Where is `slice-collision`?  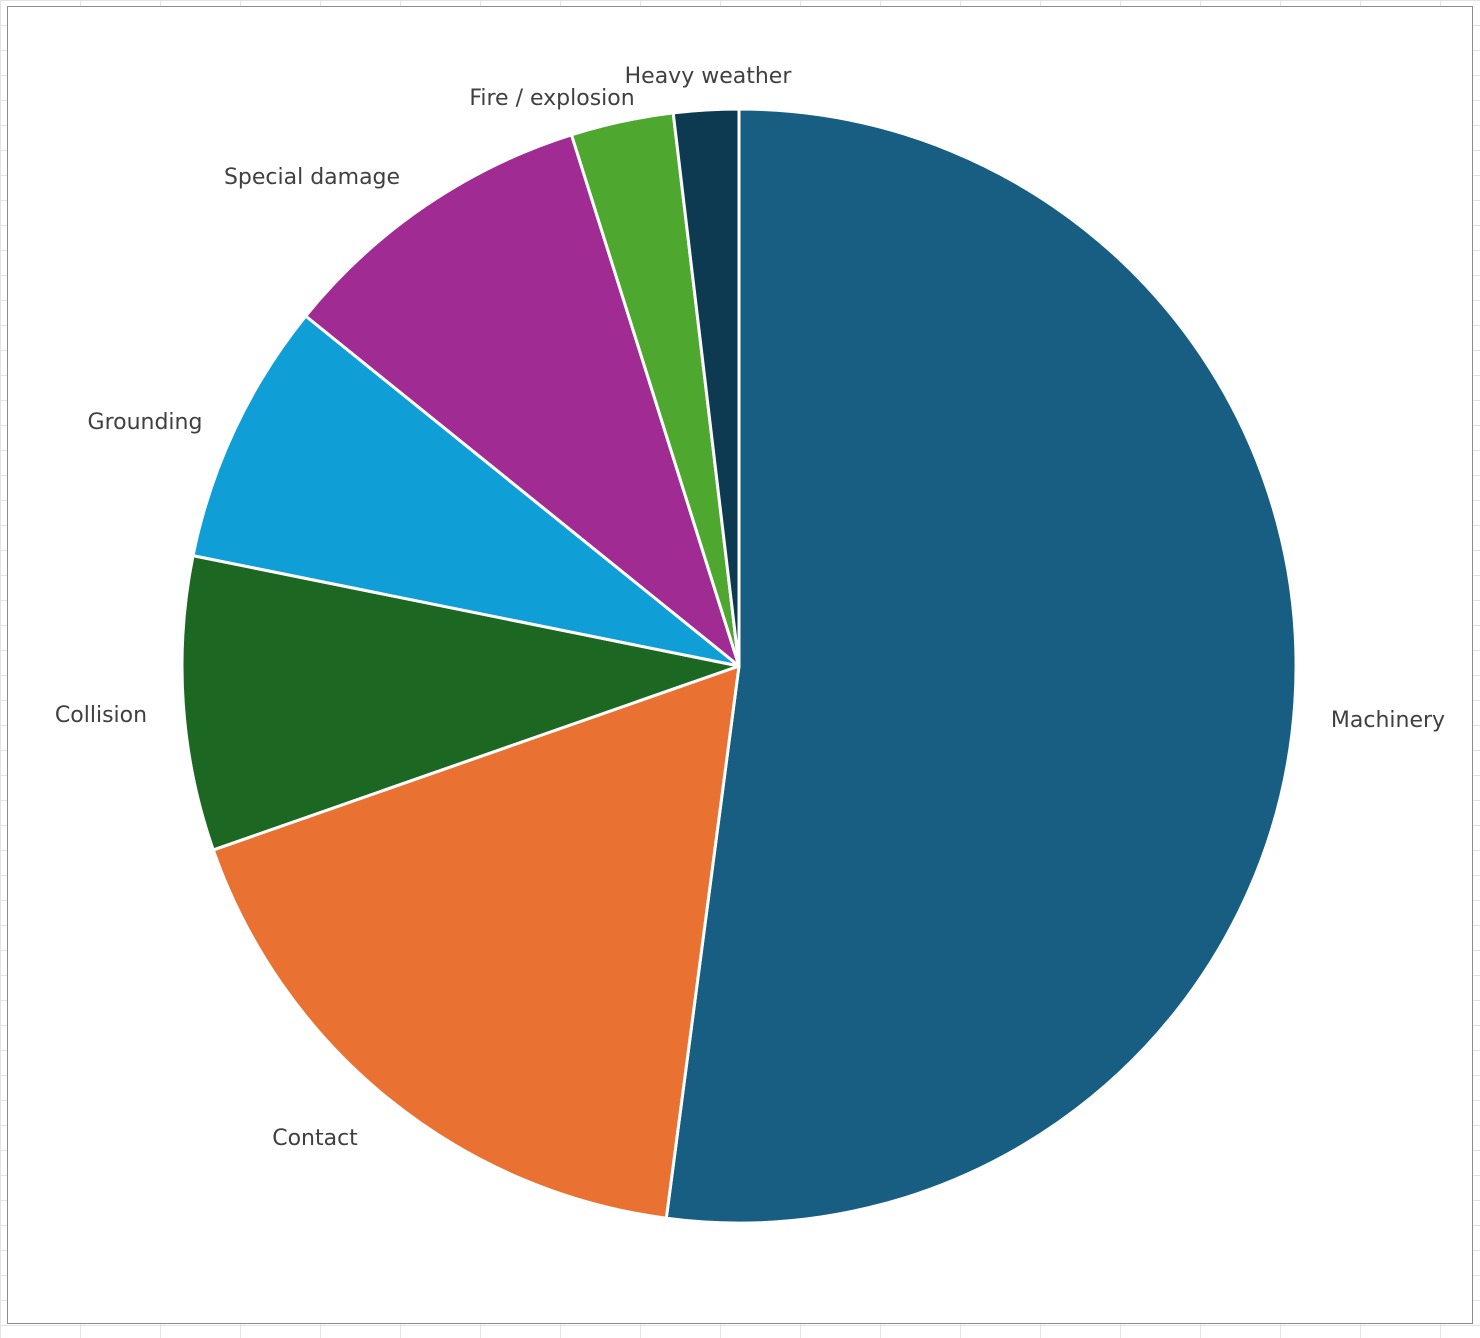
slice-collision is located at coordinates (460, 703).